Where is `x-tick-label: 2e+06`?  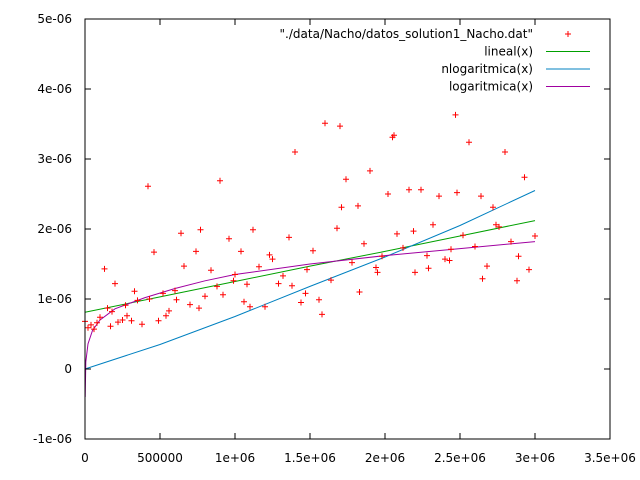
x-tick-label: 2e+06 is located at coordinates (385, 458).